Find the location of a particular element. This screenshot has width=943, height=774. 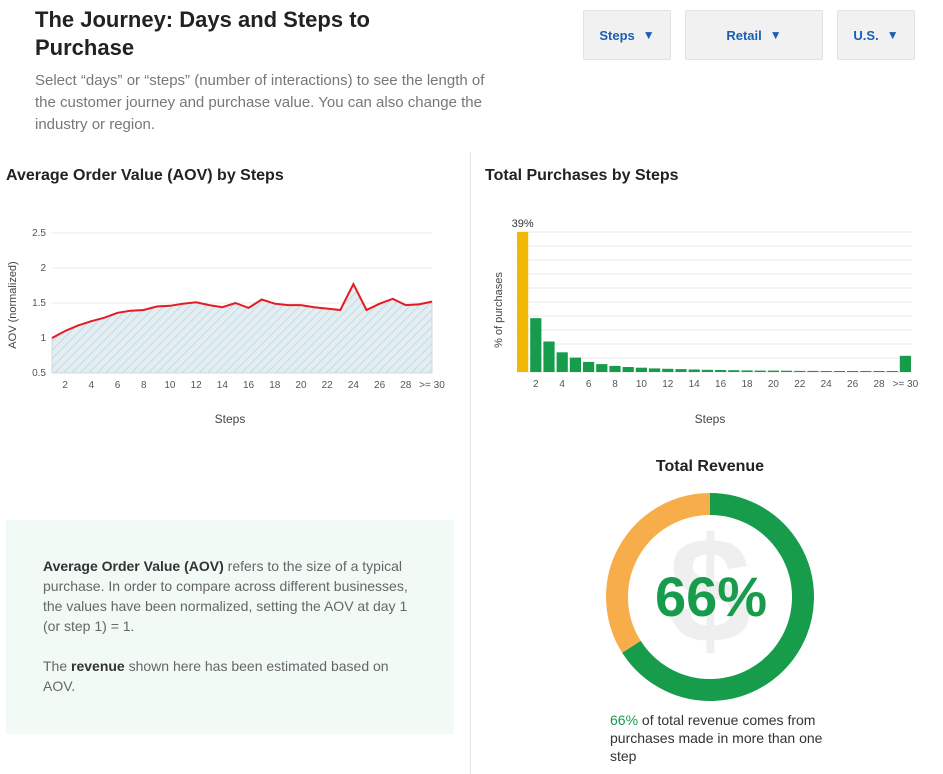

purchases-x-tick: 2 is located at coordinates (536, 384).